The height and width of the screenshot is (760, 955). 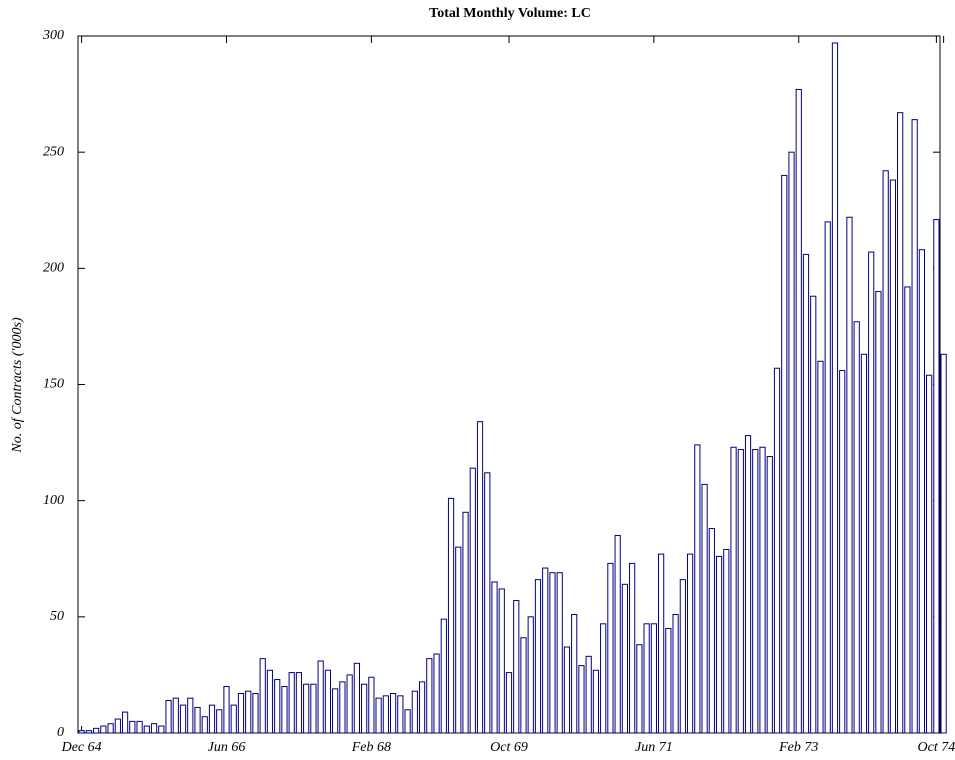 What do you see at coordinates (53, 151) in the screenshot?
I see `y-tick-label: 250` at bounding box center [53, 151].